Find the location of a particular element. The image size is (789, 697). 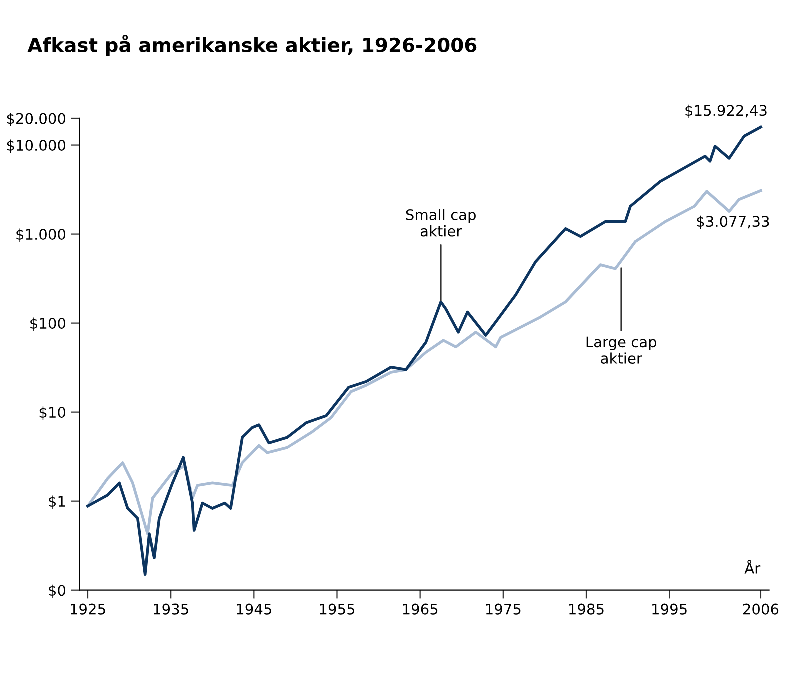

x-axis-title: År is located at coordinates (752, 567).